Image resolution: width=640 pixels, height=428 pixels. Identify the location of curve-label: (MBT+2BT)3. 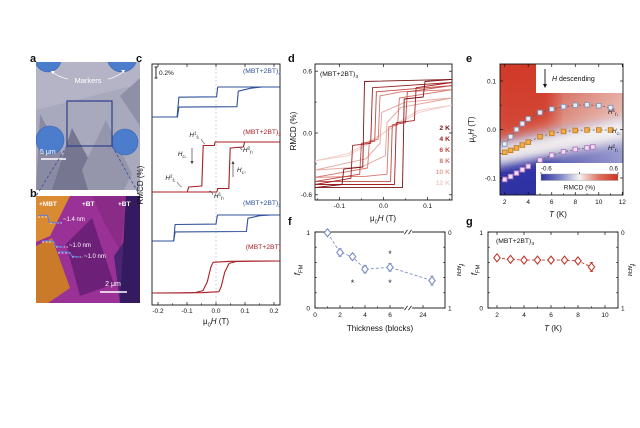
(262, 133).